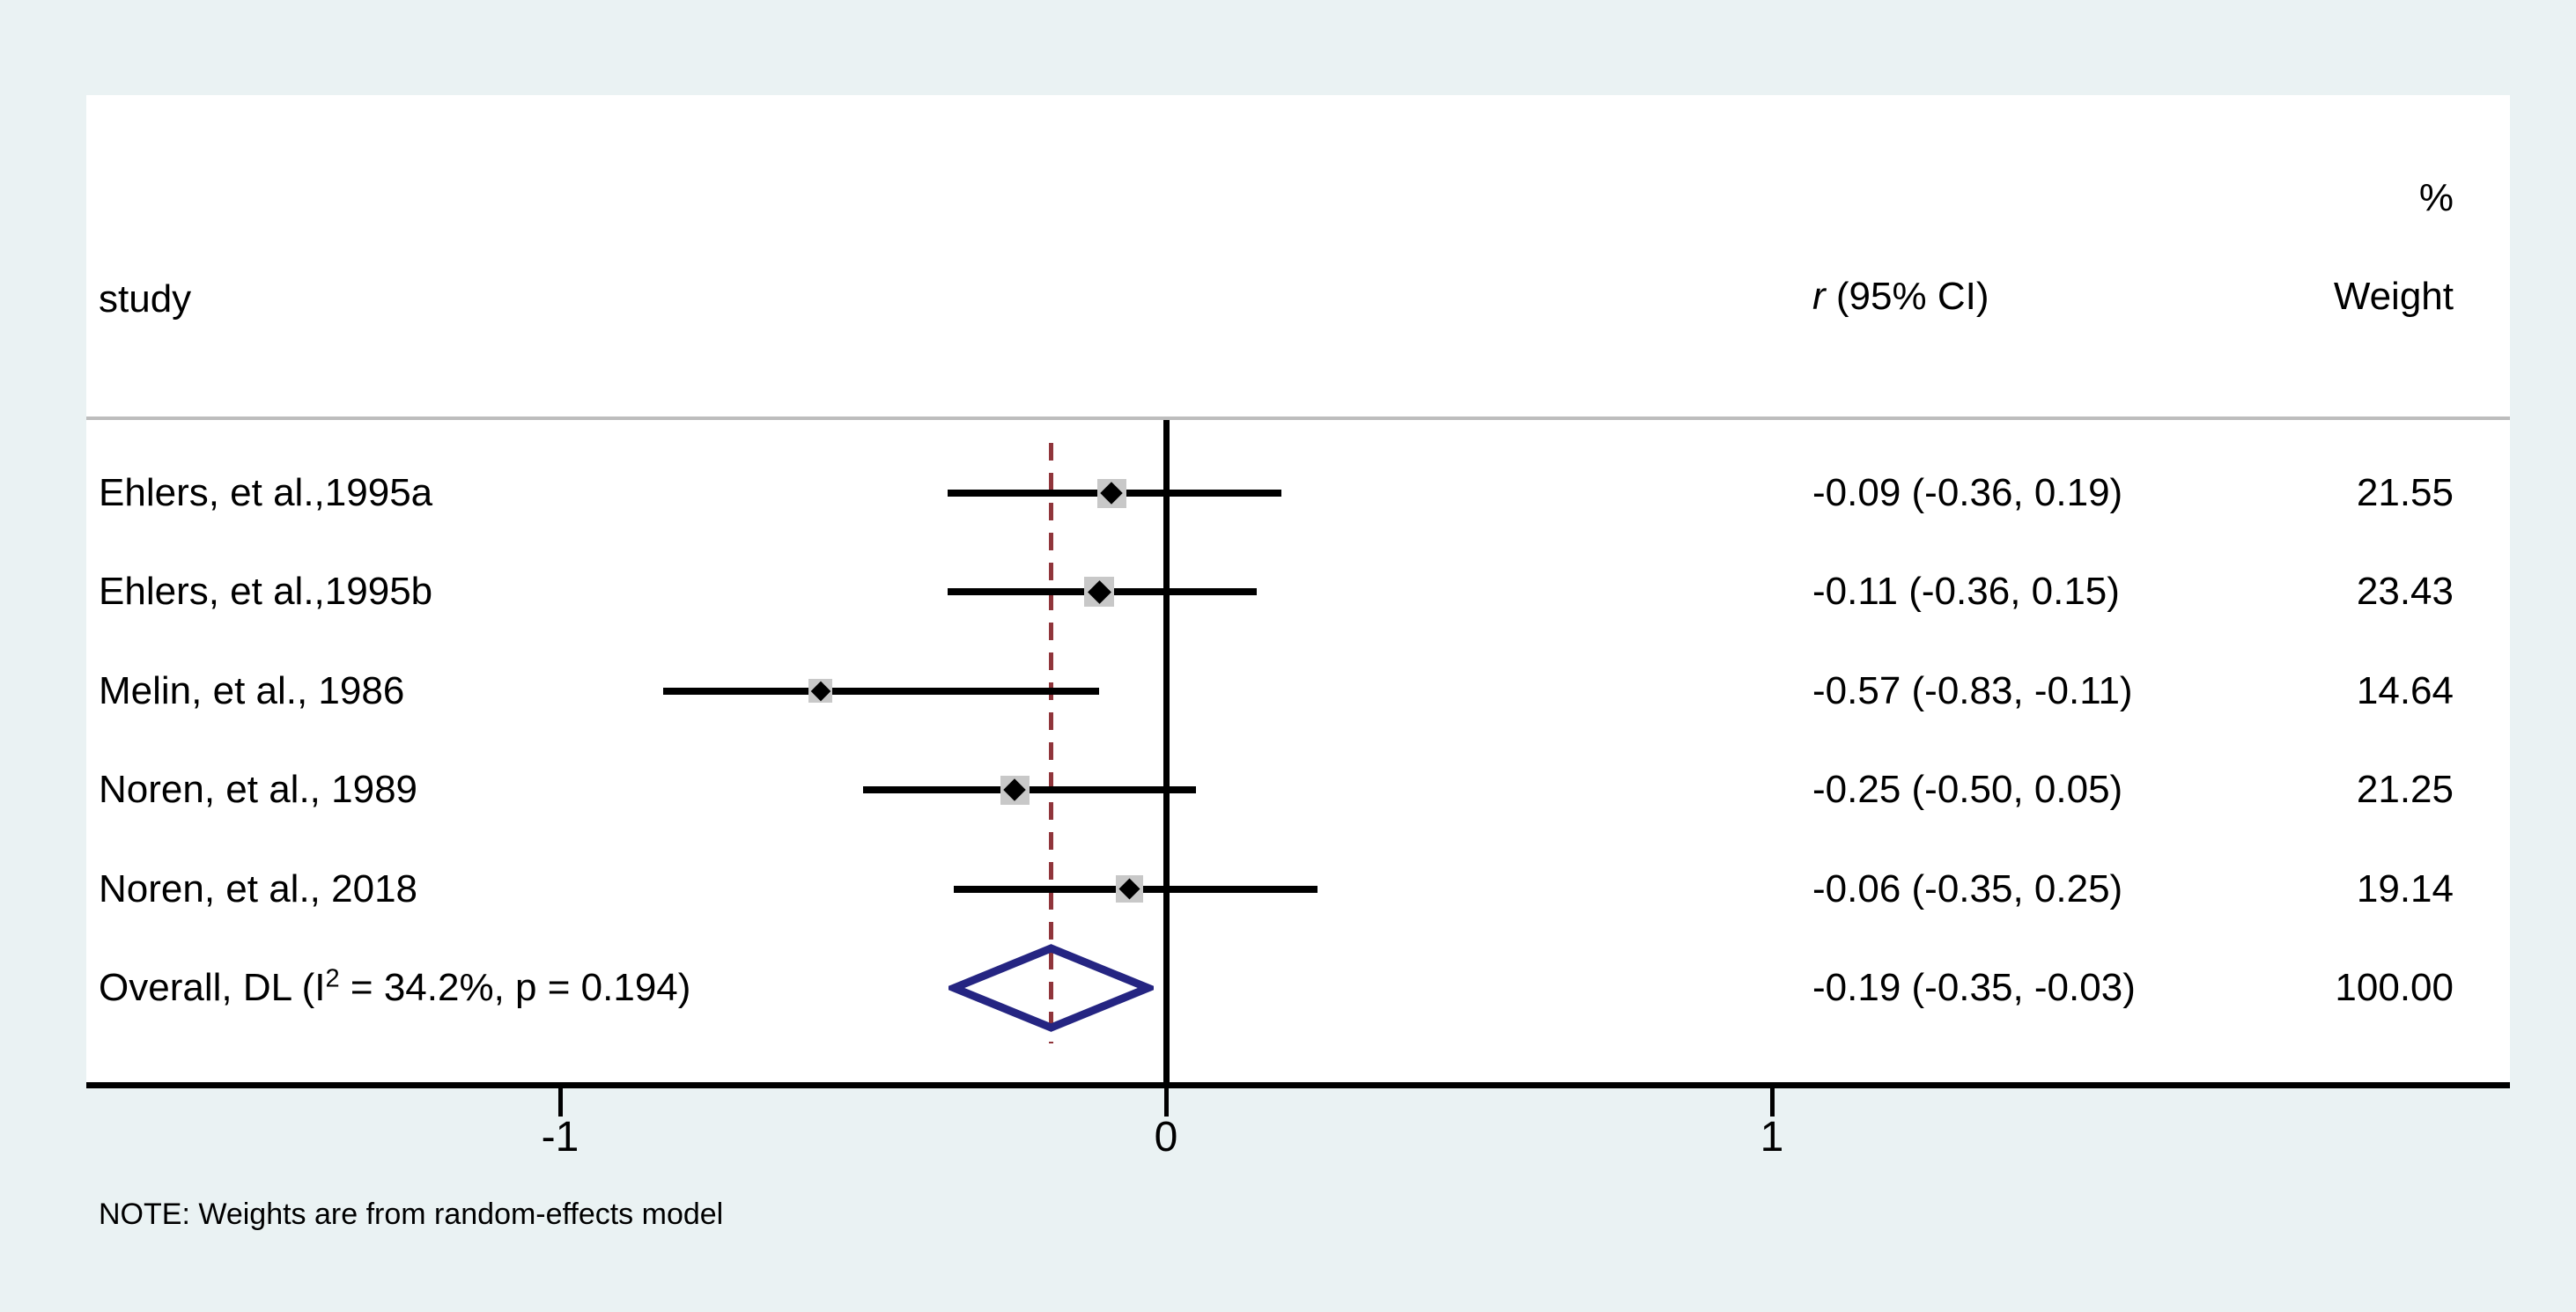 This screenshot has height=1312, width=2576. Describe the element at coordinates (1907, 296) in the screenshot. I see `effect-header-ci: (95% CI)` at that location.